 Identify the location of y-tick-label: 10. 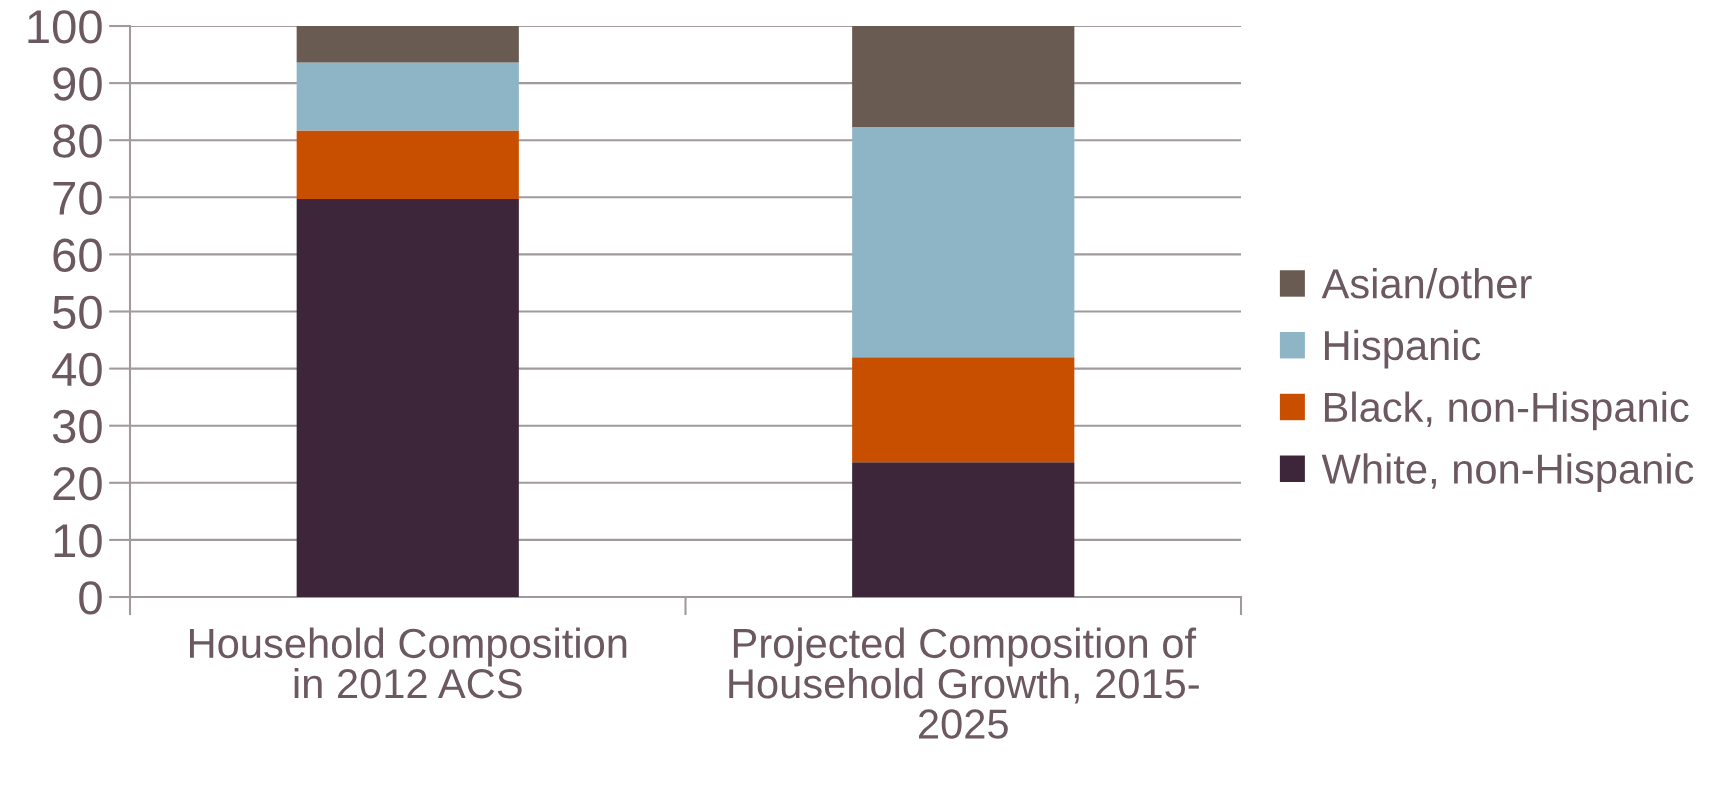
(78, 541).